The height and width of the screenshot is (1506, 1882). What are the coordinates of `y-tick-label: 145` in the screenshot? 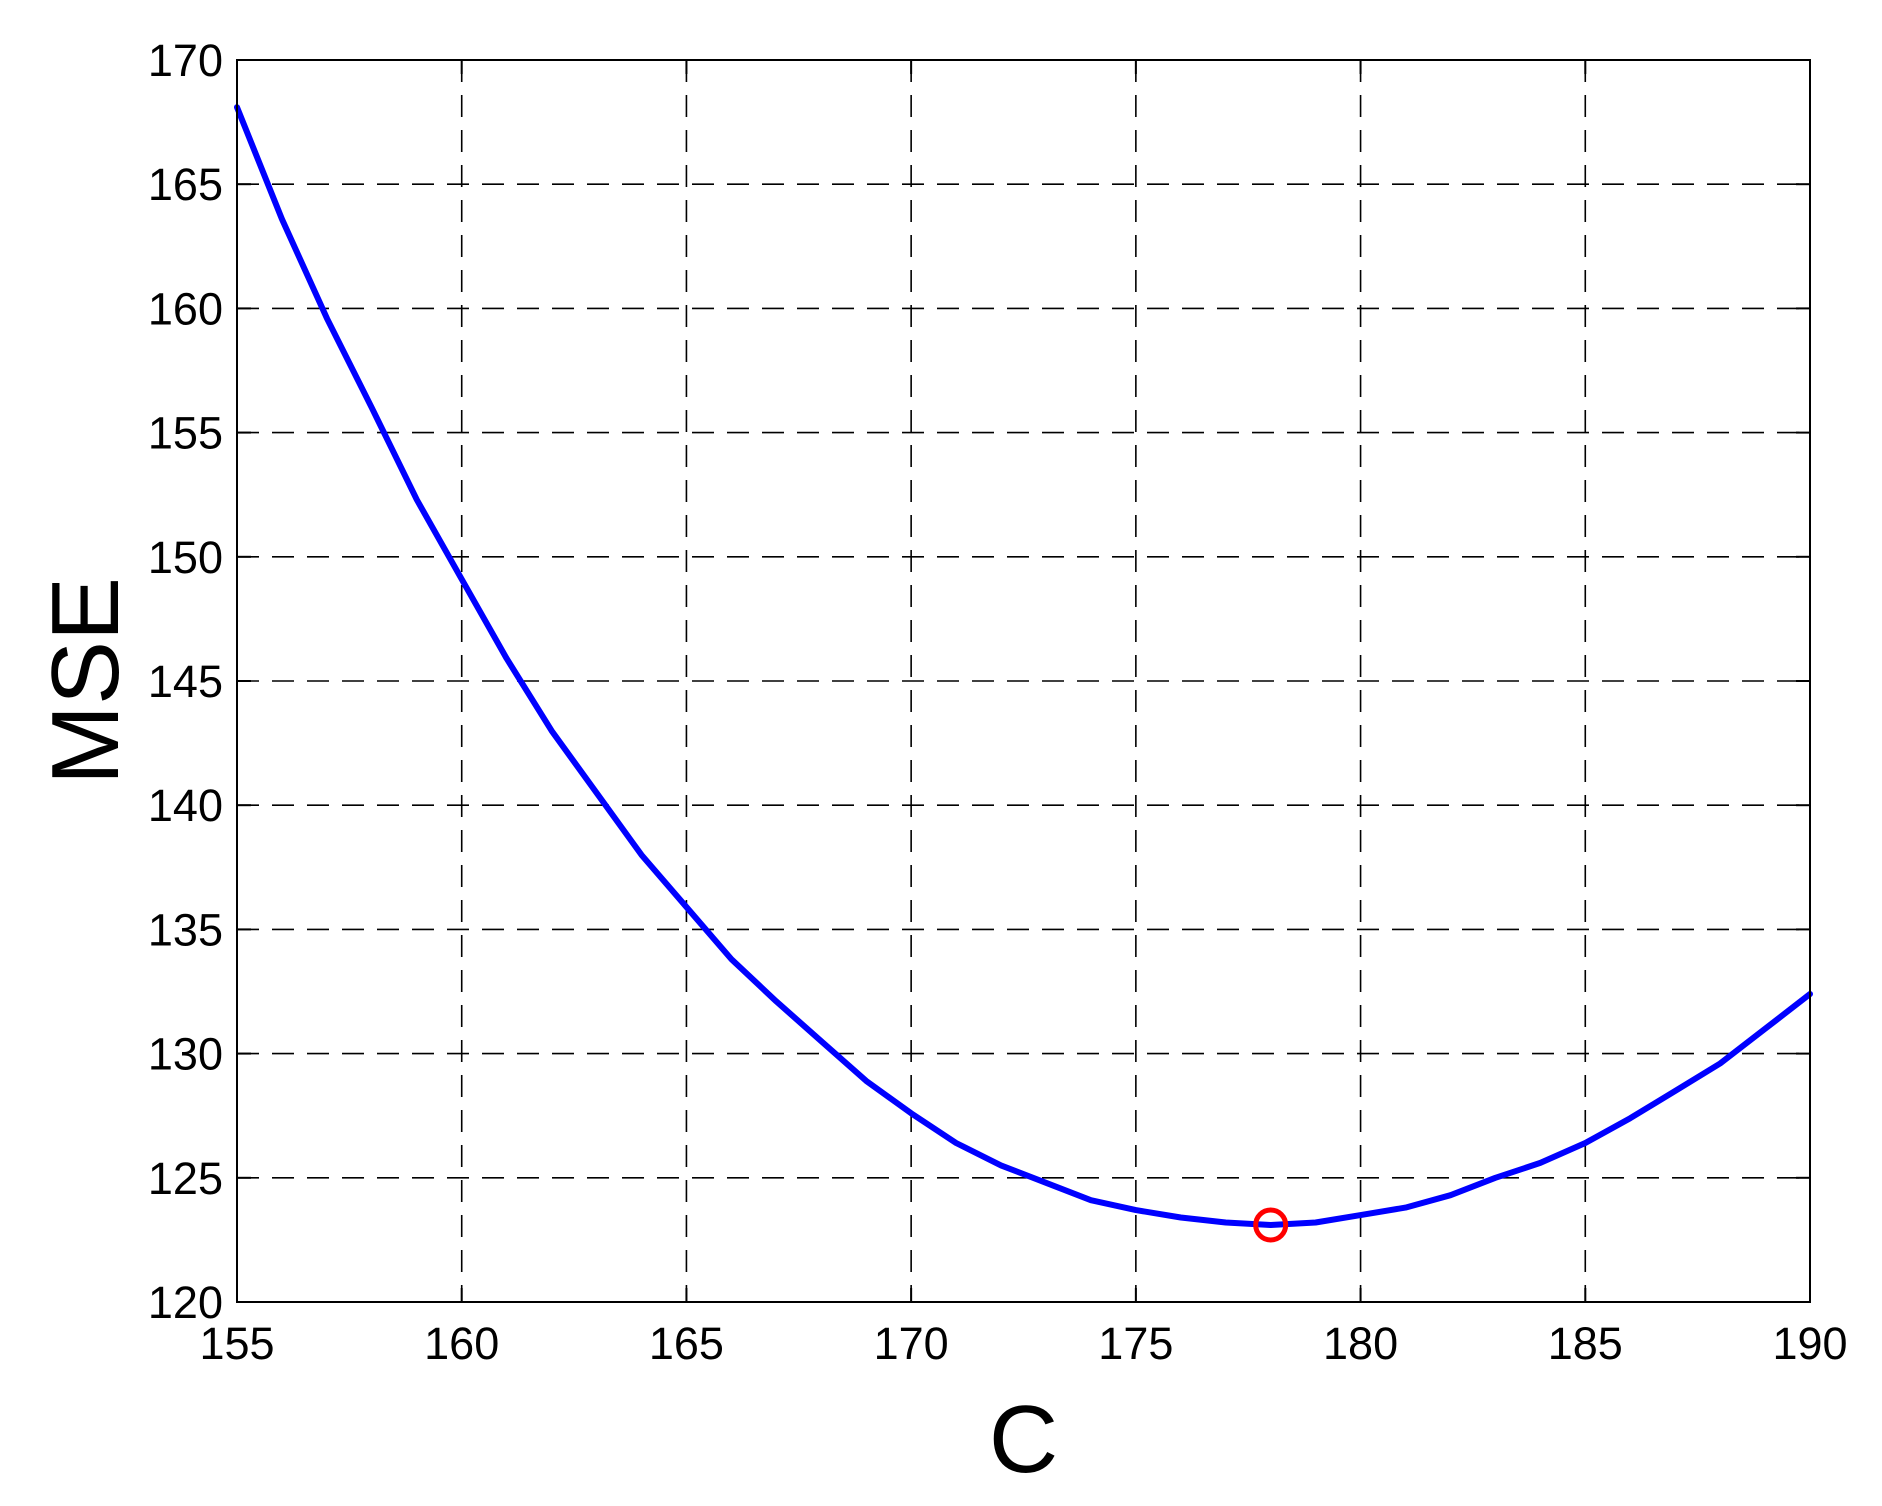 It's located at (185, 681).